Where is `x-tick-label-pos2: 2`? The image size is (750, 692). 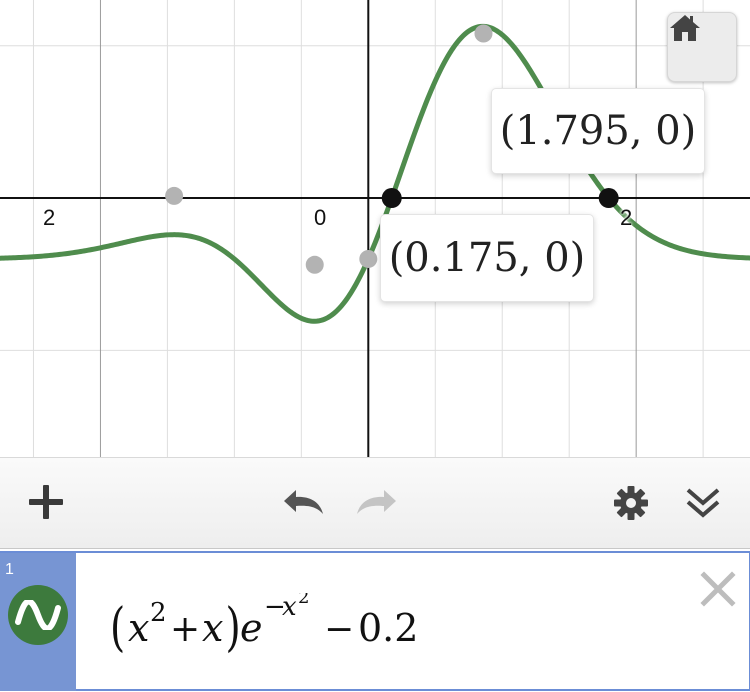 x-tick-label-pos2: 2 is located at coordinates (626, 217).